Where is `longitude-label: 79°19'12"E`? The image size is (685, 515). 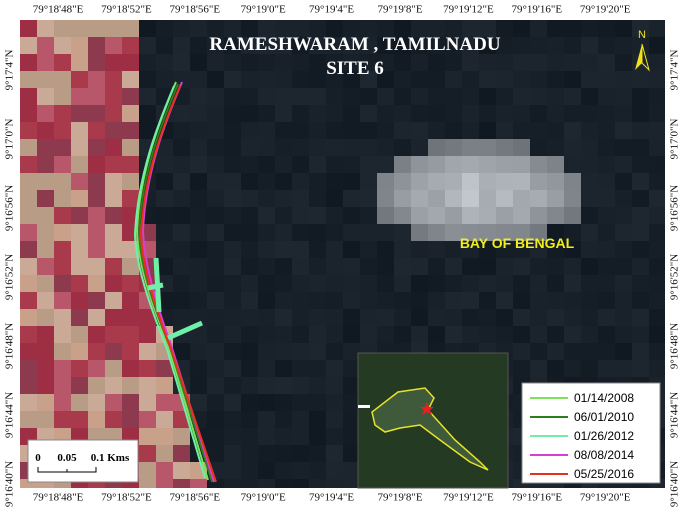
longitude-label: 79°19'12"E is located at coordinates (468, 10).